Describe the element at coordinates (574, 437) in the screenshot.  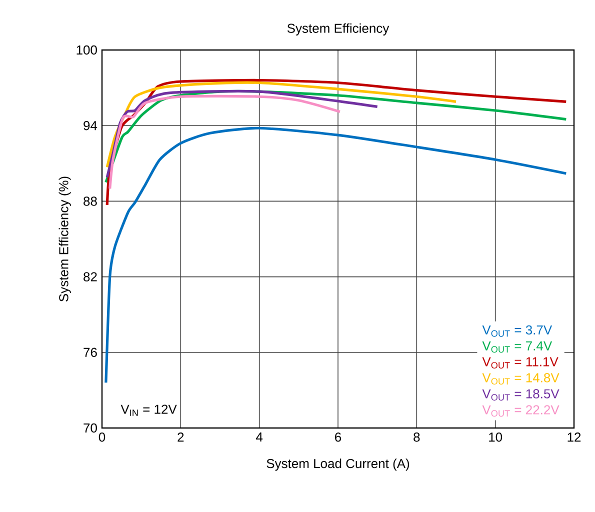
I see `x-tick-label: 12` at that location.